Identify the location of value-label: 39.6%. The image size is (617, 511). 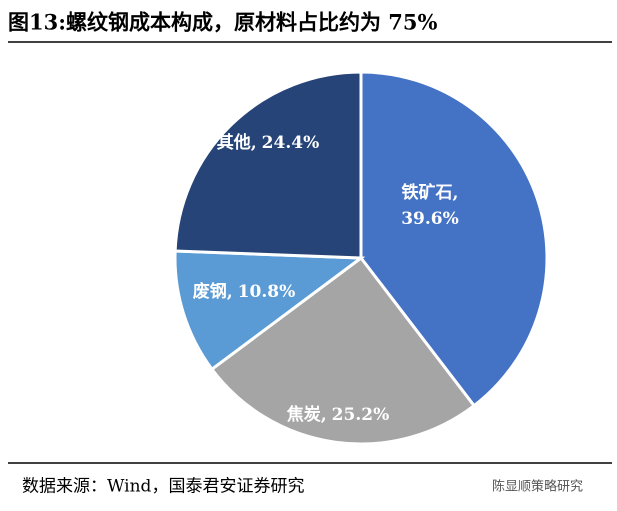
(430, 219).